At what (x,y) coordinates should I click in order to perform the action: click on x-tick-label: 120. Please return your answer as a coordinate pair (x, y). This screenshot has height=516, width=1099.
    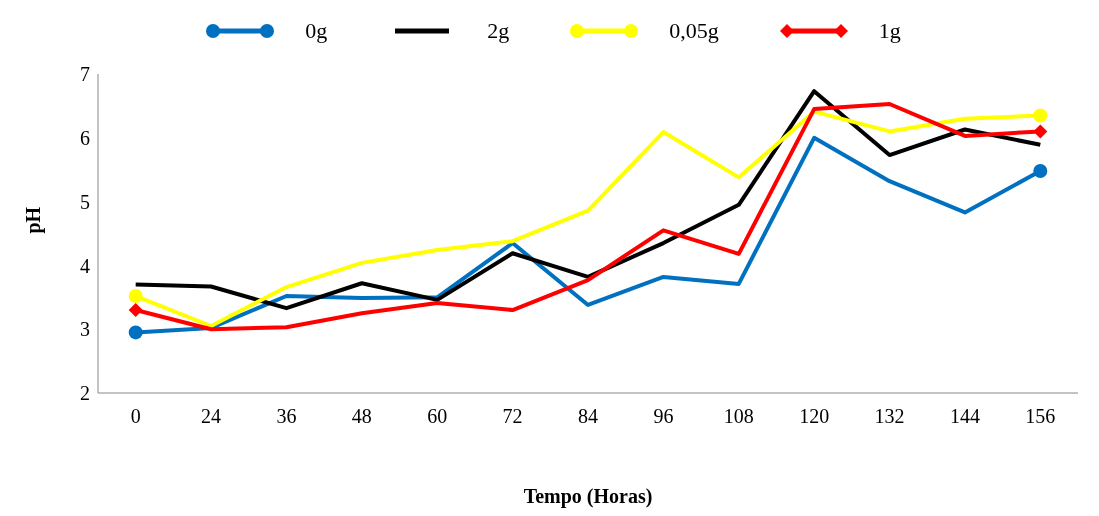
    Looking at the image, I should click on (814, 416).